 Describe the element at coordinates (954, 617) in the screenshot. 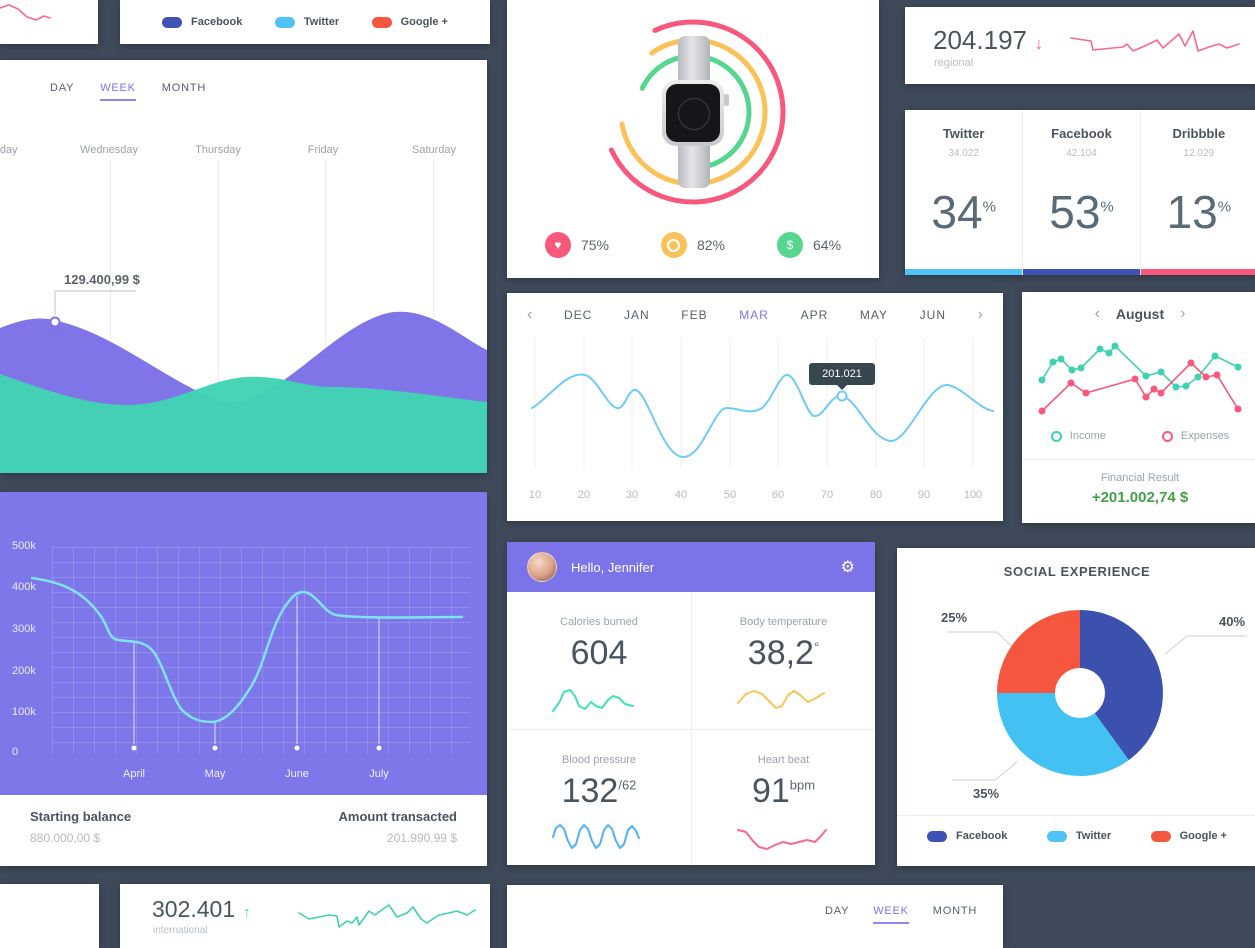

I see `callout-25: 25%` at that location.